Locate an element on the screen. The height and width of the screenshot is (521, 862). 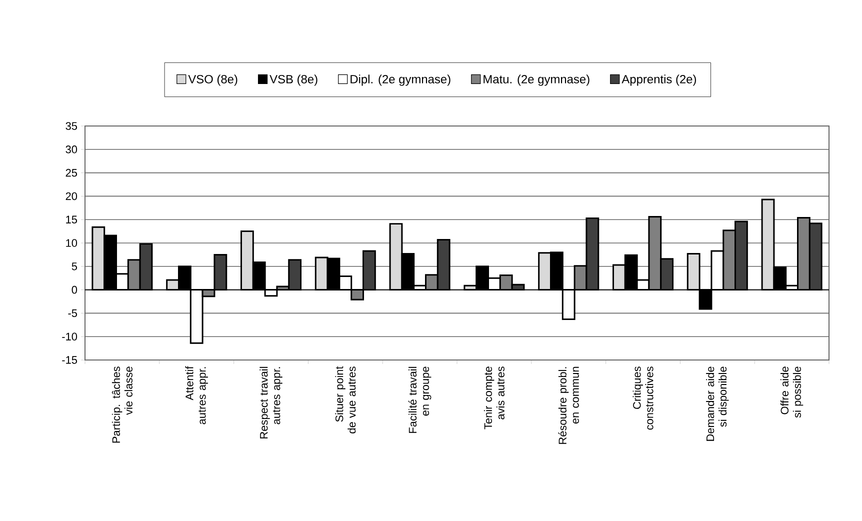
y-tick-label: -15 is located at coordinates (70, 360).